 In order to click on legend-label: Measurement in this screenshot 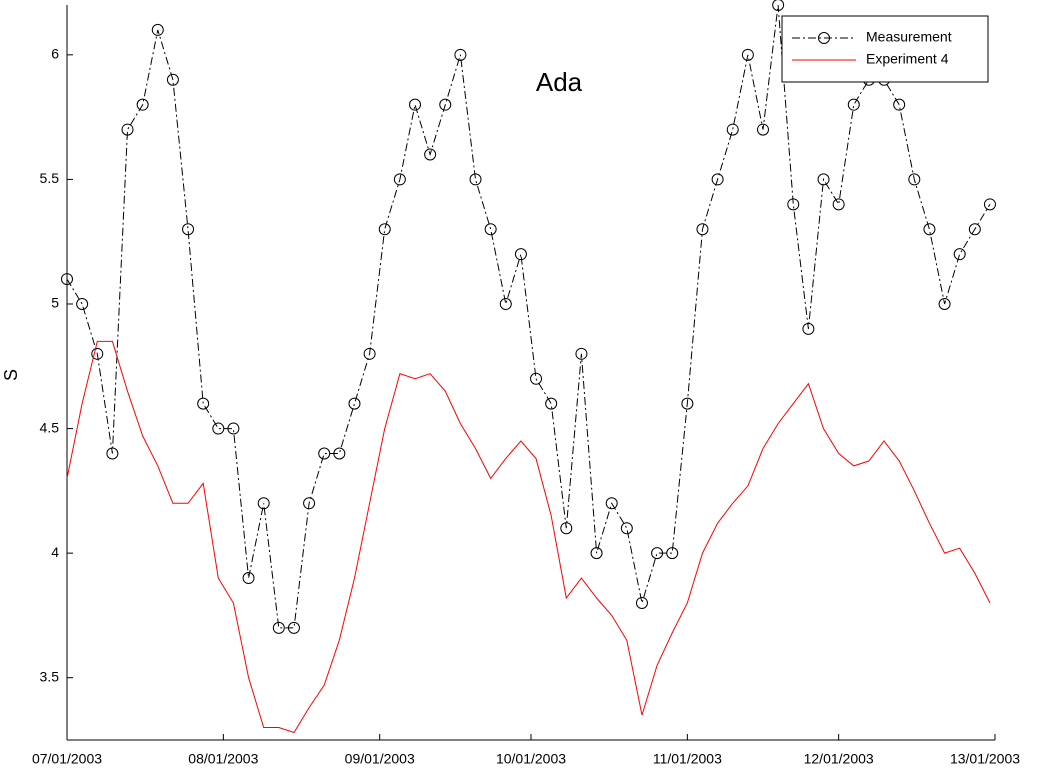, I will do `click(909, 37)`.